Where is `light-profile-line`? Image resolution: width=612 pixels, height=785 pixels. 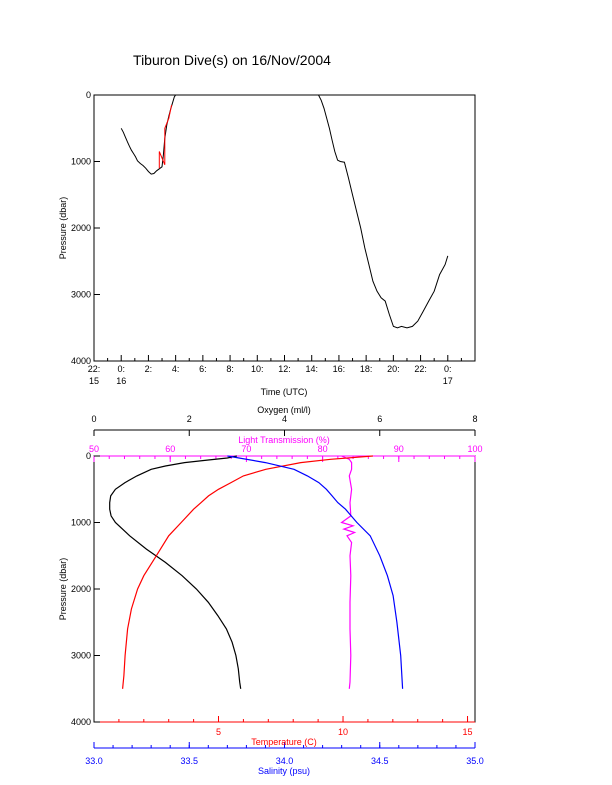 light-profile-line is located at coordinates (348, 572).